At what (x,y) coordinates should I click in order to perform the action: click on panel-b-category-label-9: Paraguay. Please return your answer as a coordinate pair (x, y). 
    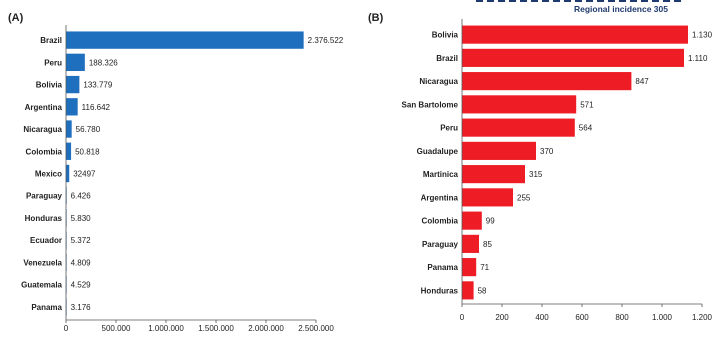
    Looking at the image, I should click on (440, 244).